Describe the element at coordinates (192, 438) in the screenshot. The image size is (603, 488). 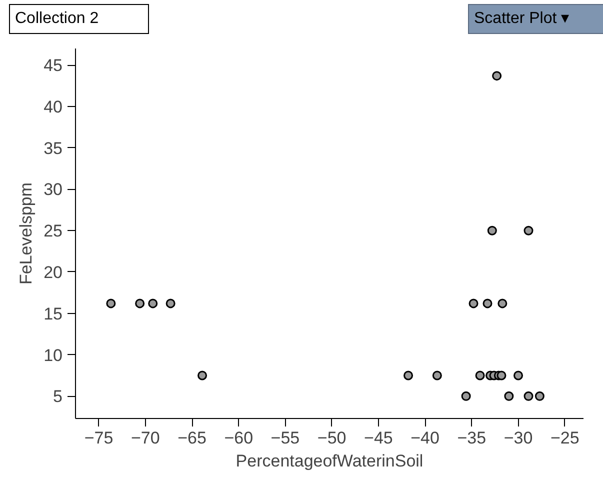
I see `x-tick-label: −65` at that location.